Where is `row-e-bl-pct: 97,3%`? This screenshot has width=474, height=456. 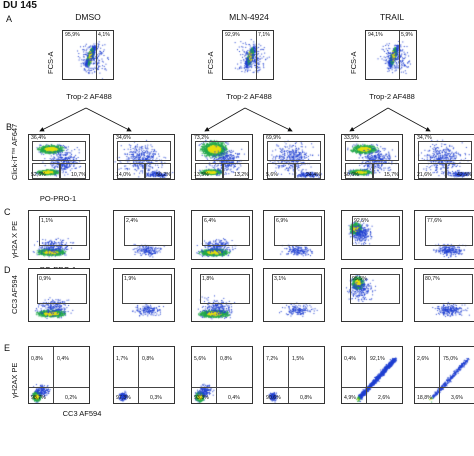
row-e-bl-pct: 97,3% is located at coordinates (123, 398).